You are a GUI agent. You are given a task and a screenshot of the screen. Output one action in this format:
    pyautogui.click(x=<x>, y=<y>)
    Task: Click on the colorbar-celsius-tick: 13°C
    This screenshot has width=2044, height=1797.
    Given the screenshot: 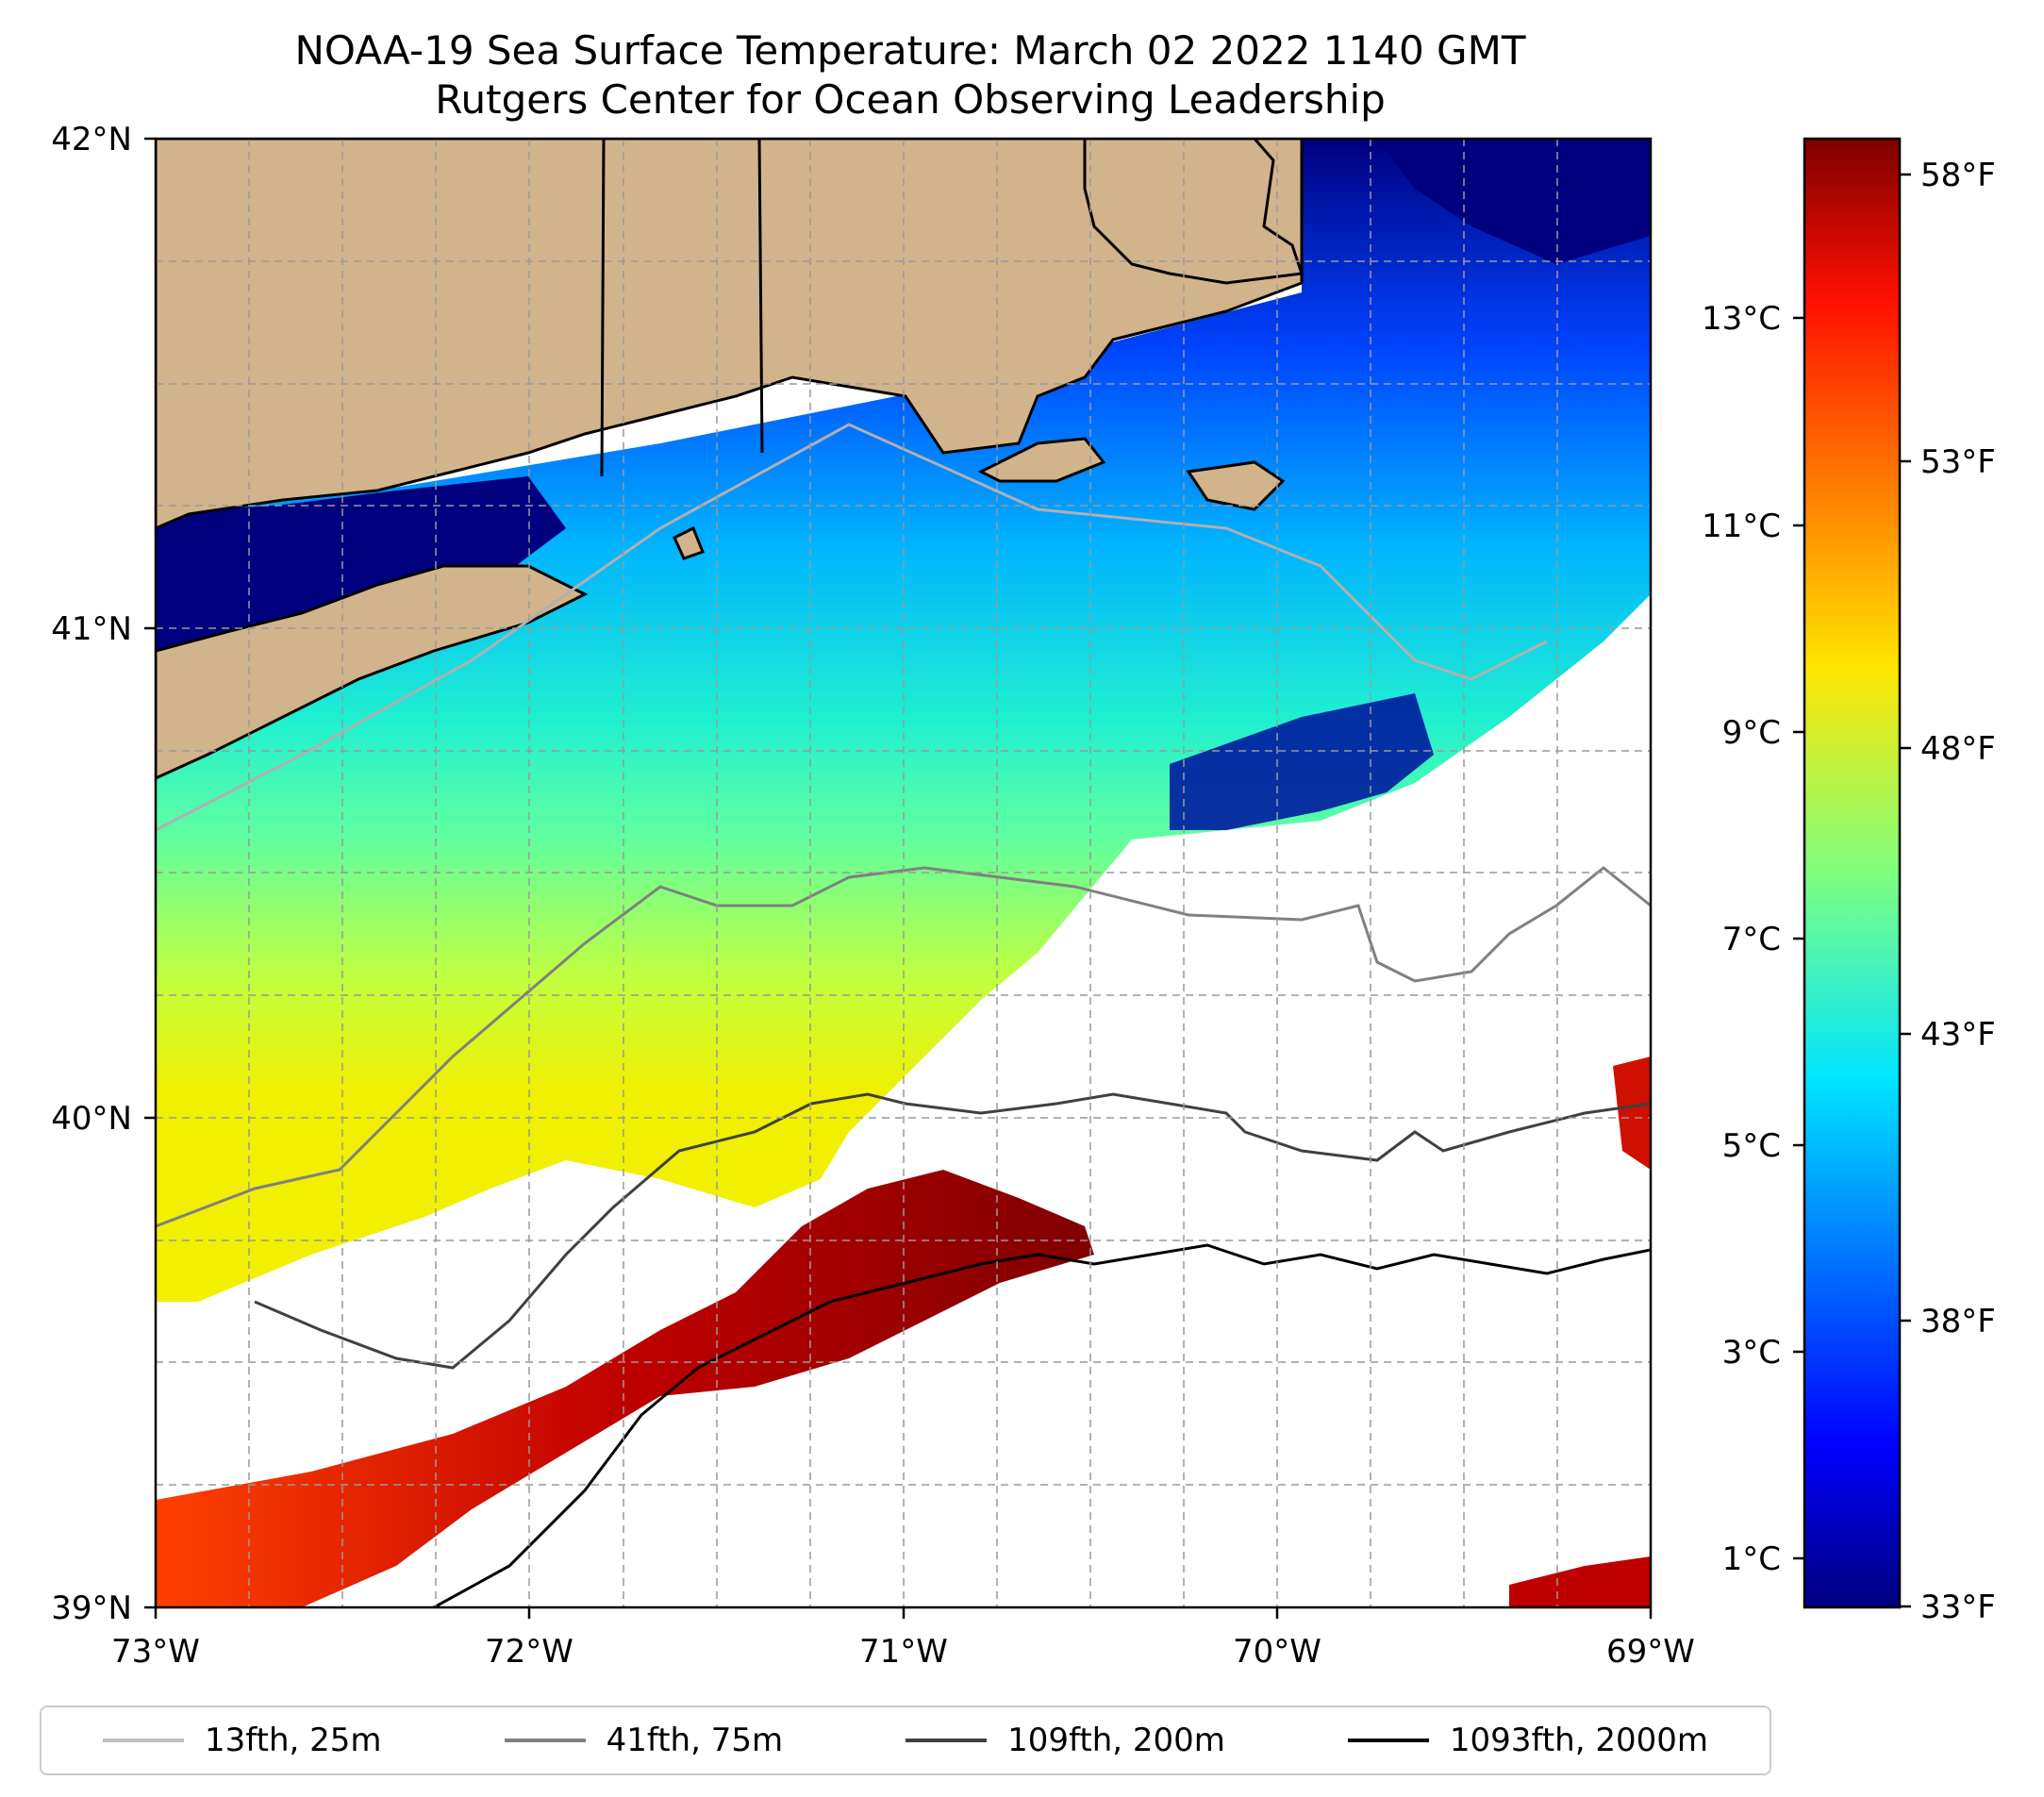 What is the action you would take?
    pyautogui.click(x=1741, y=319)
    